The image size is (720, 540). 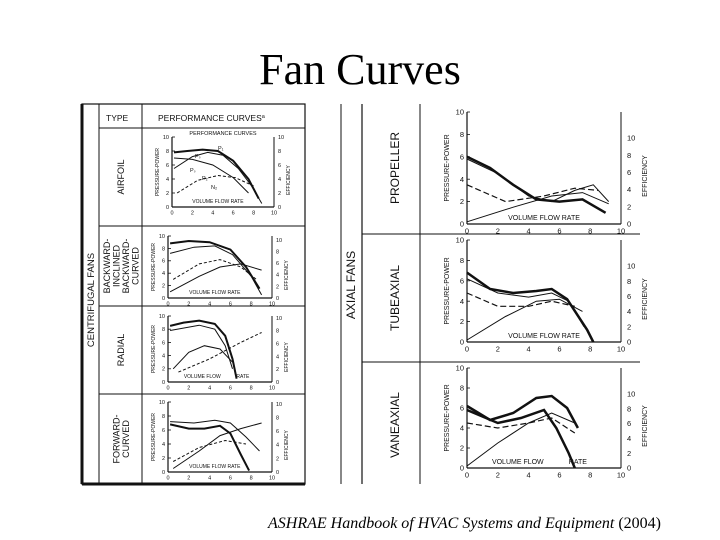 What do you see at coordinates (202, 377) in the screenshot?
I see `x-axis-title: VOLUME FLOW` at bounding box center [202, 377].